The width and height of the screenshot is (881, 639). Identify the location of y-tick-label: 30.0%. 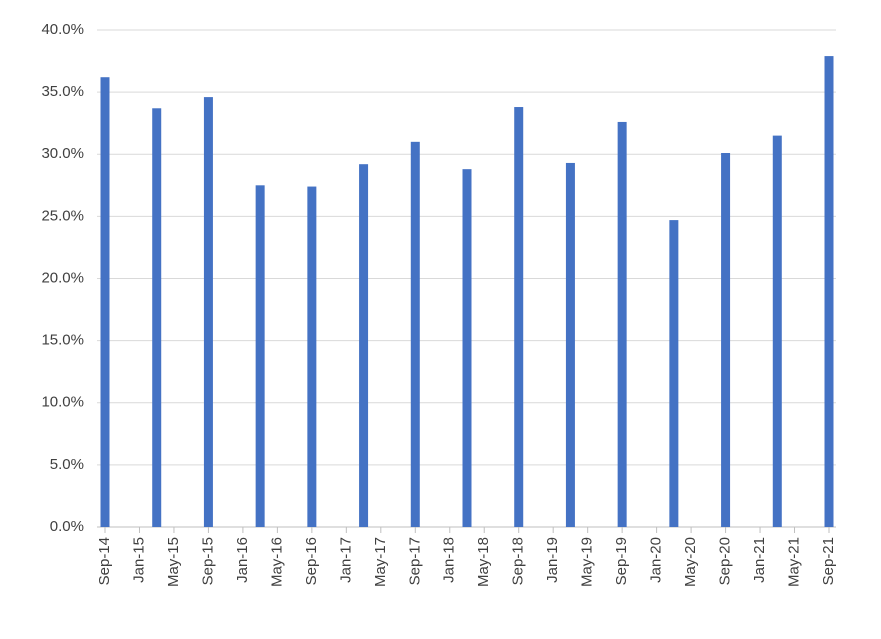
(62, 153).